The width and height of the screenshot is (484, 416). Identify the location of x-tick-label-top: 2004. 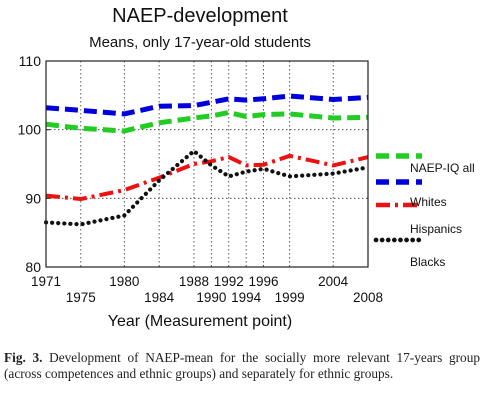
(333, 281).